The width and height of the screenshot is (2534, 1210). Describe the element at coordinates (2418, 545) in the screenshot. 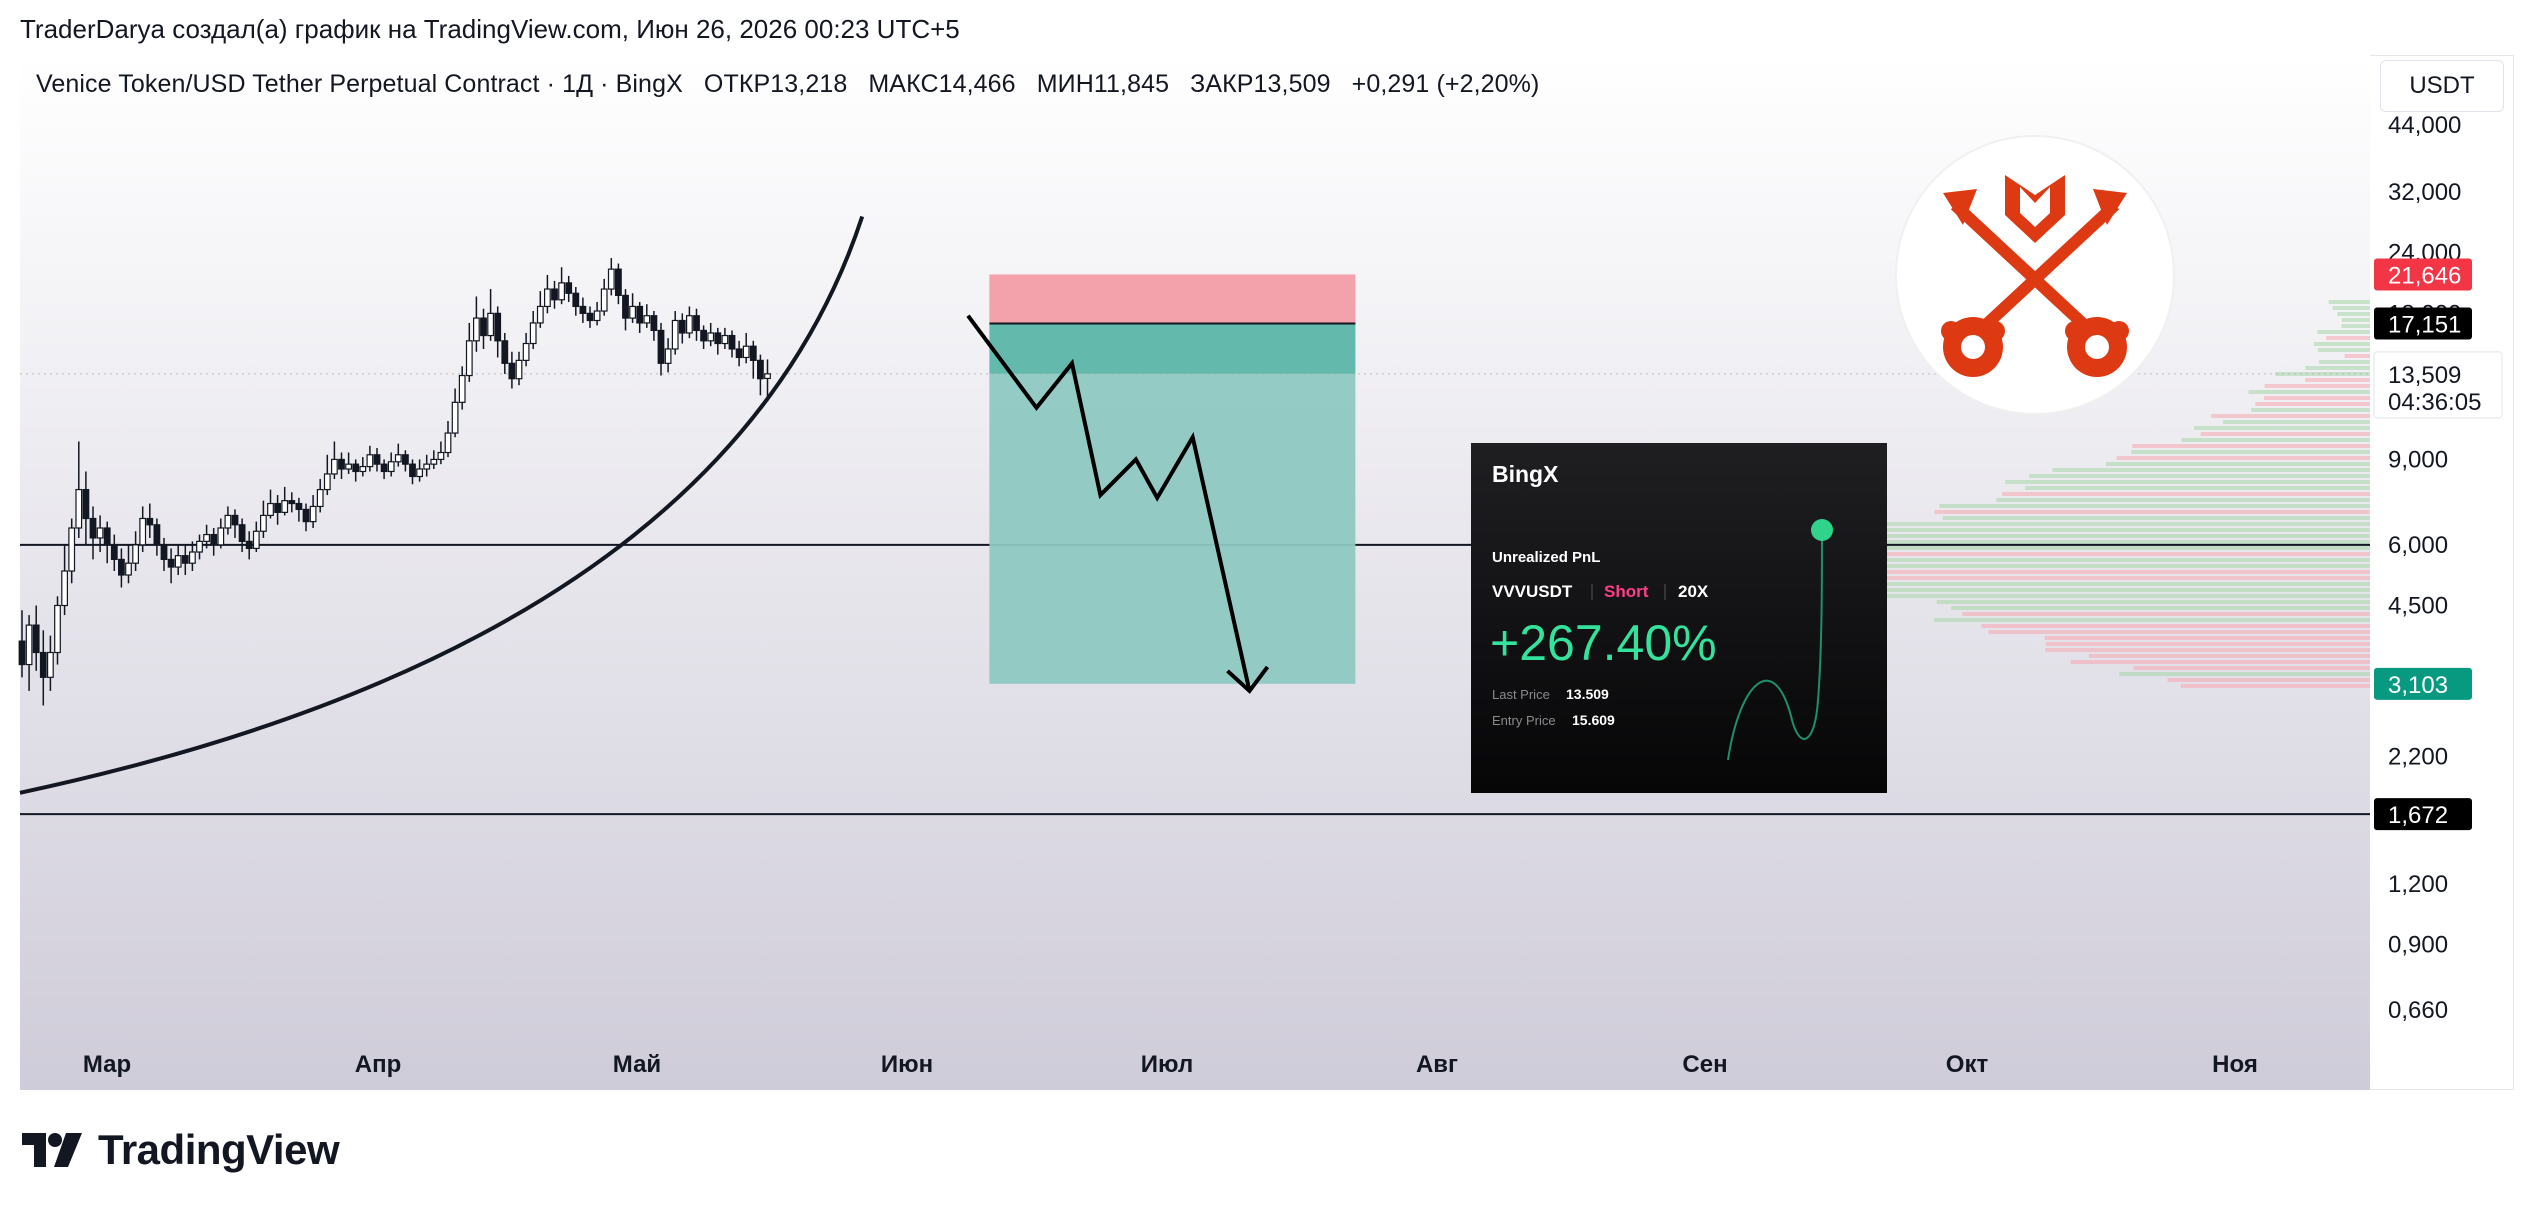

I see `y-axis-label: 6,000` at that location.